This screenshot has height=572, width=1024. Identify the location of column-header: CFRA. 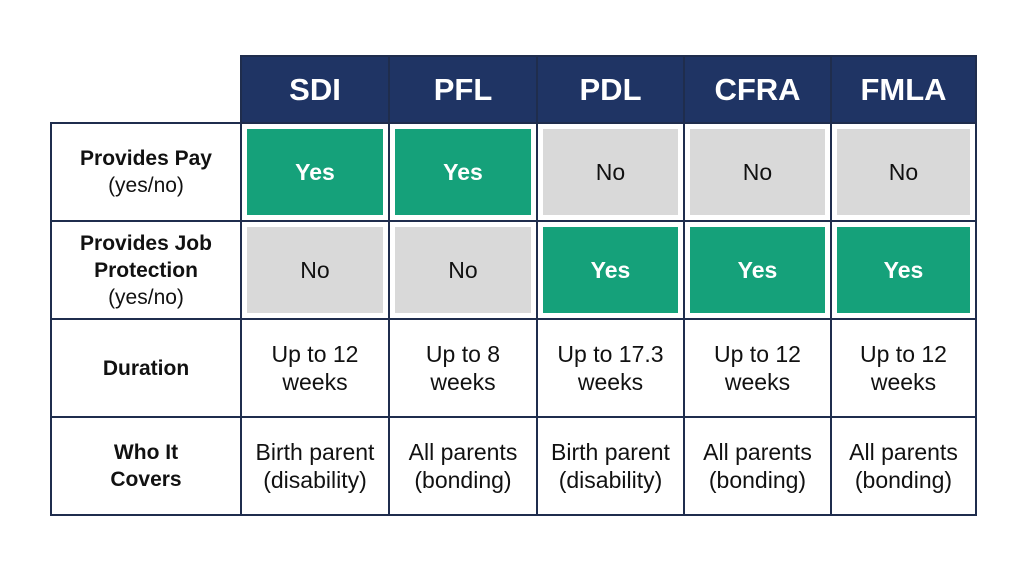
(757, 89).